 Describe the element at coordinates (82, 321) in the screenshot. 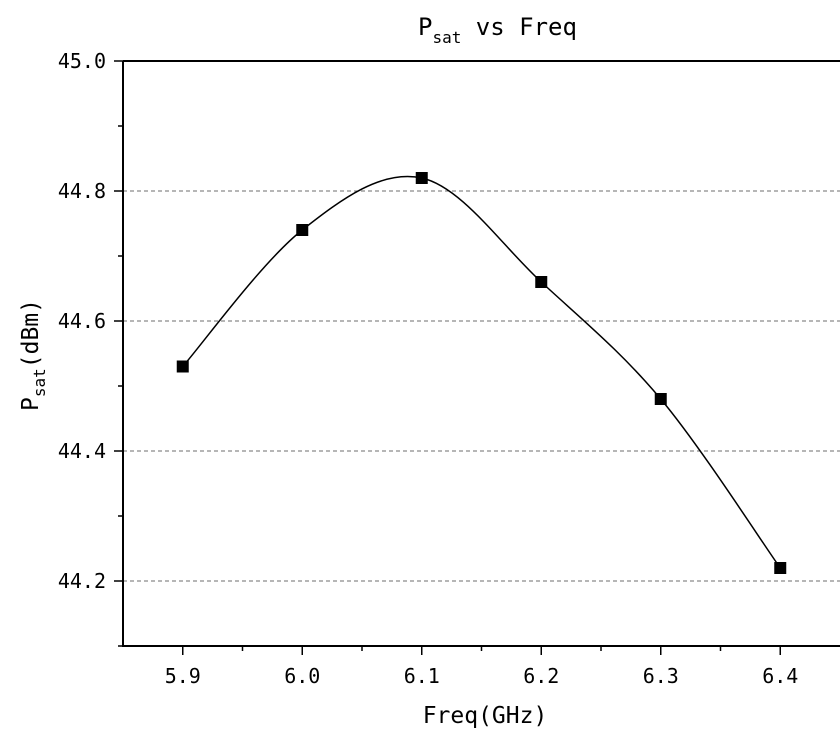

I see `y-tick-label: 44.6` at that location.